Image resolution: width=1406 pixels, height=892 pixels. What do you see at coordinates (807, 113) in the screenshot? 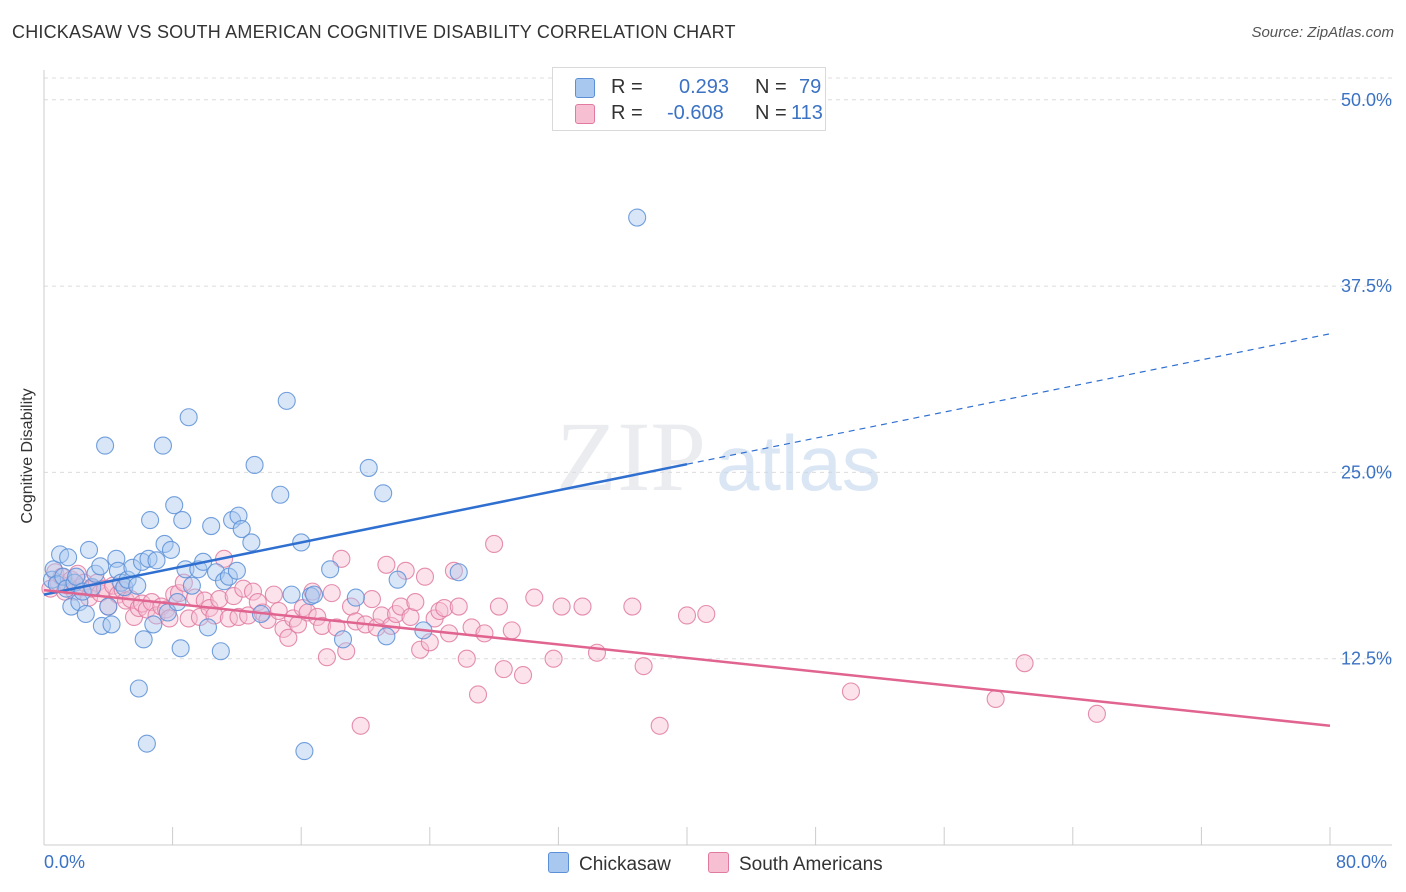
I see `n-value: 113` at bounding box center [807, 113].